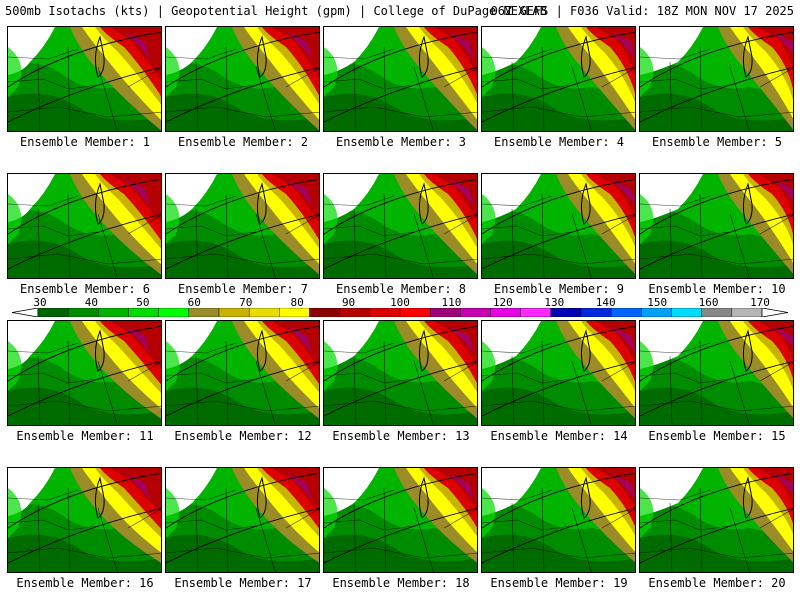 This screenshot has width=800, height=600. What do you see at coordinates (605, 302) in the screenshot?
I see `colorbar-tick-label: 140` at bounding box center [605, 302].